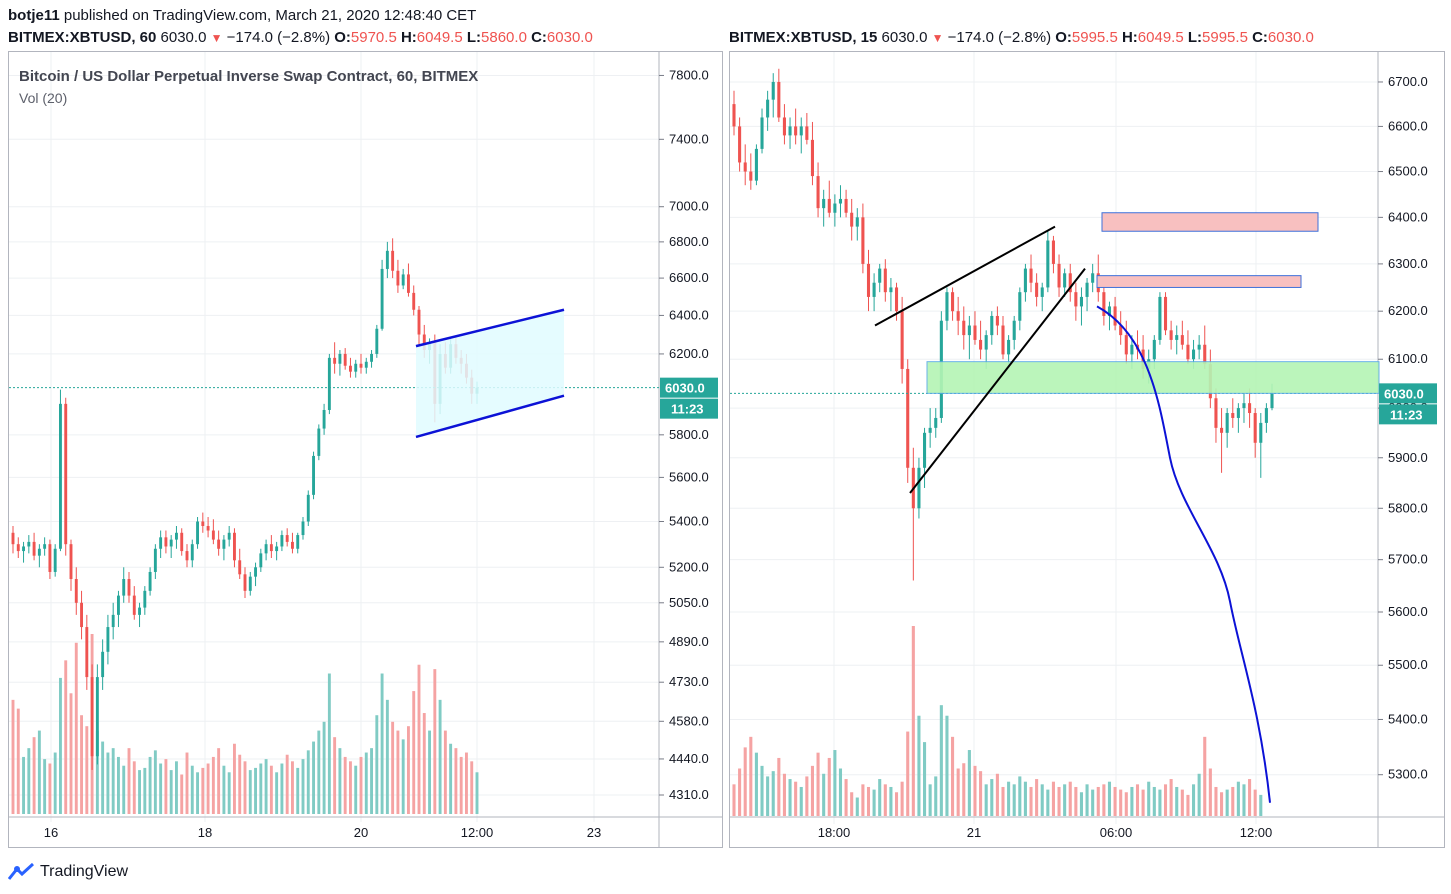  I want to click on left-close: 6030.0, so click(569, 37).